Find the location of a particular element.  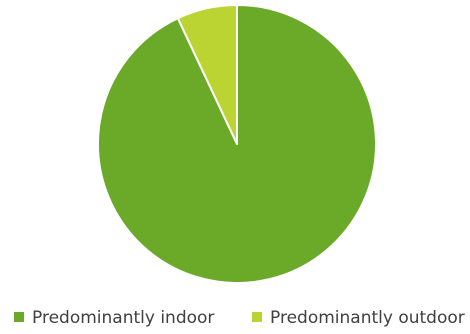

legend-label-predominantly-indoor: Predominantly indoor is located at coordinates (123, 318).